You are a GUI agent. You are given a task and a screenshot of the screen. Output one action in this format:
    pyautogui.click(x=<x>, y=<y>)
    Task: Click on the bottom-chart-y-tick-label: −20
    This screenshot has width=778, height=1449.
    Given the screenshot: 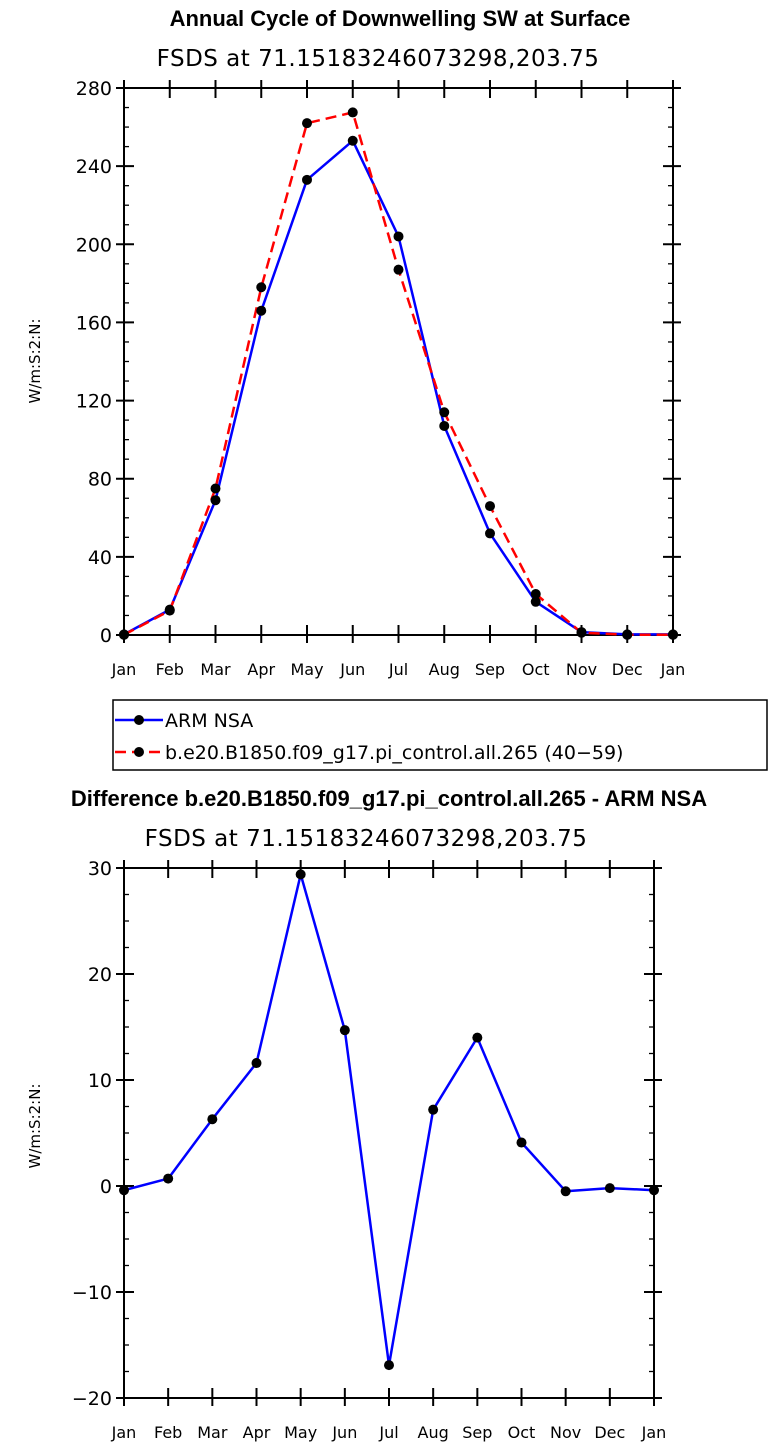 What is the action you would take?
    pyautogui.click(x=92, y=1399)
    